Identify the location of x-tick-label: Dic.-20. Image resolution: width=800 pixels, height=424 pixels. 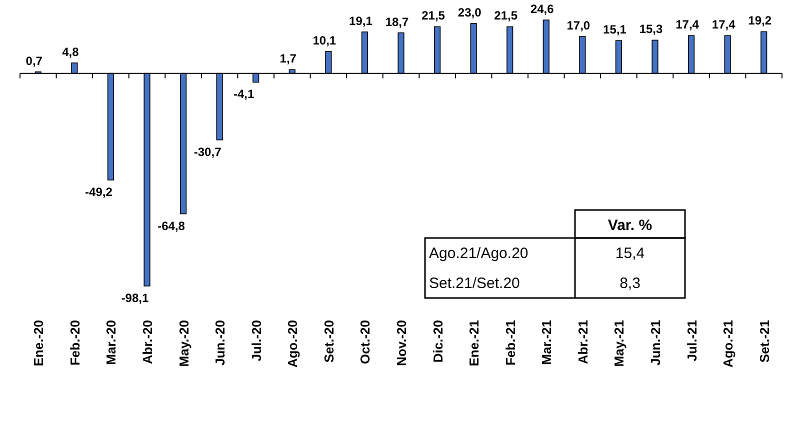
(438, 341).